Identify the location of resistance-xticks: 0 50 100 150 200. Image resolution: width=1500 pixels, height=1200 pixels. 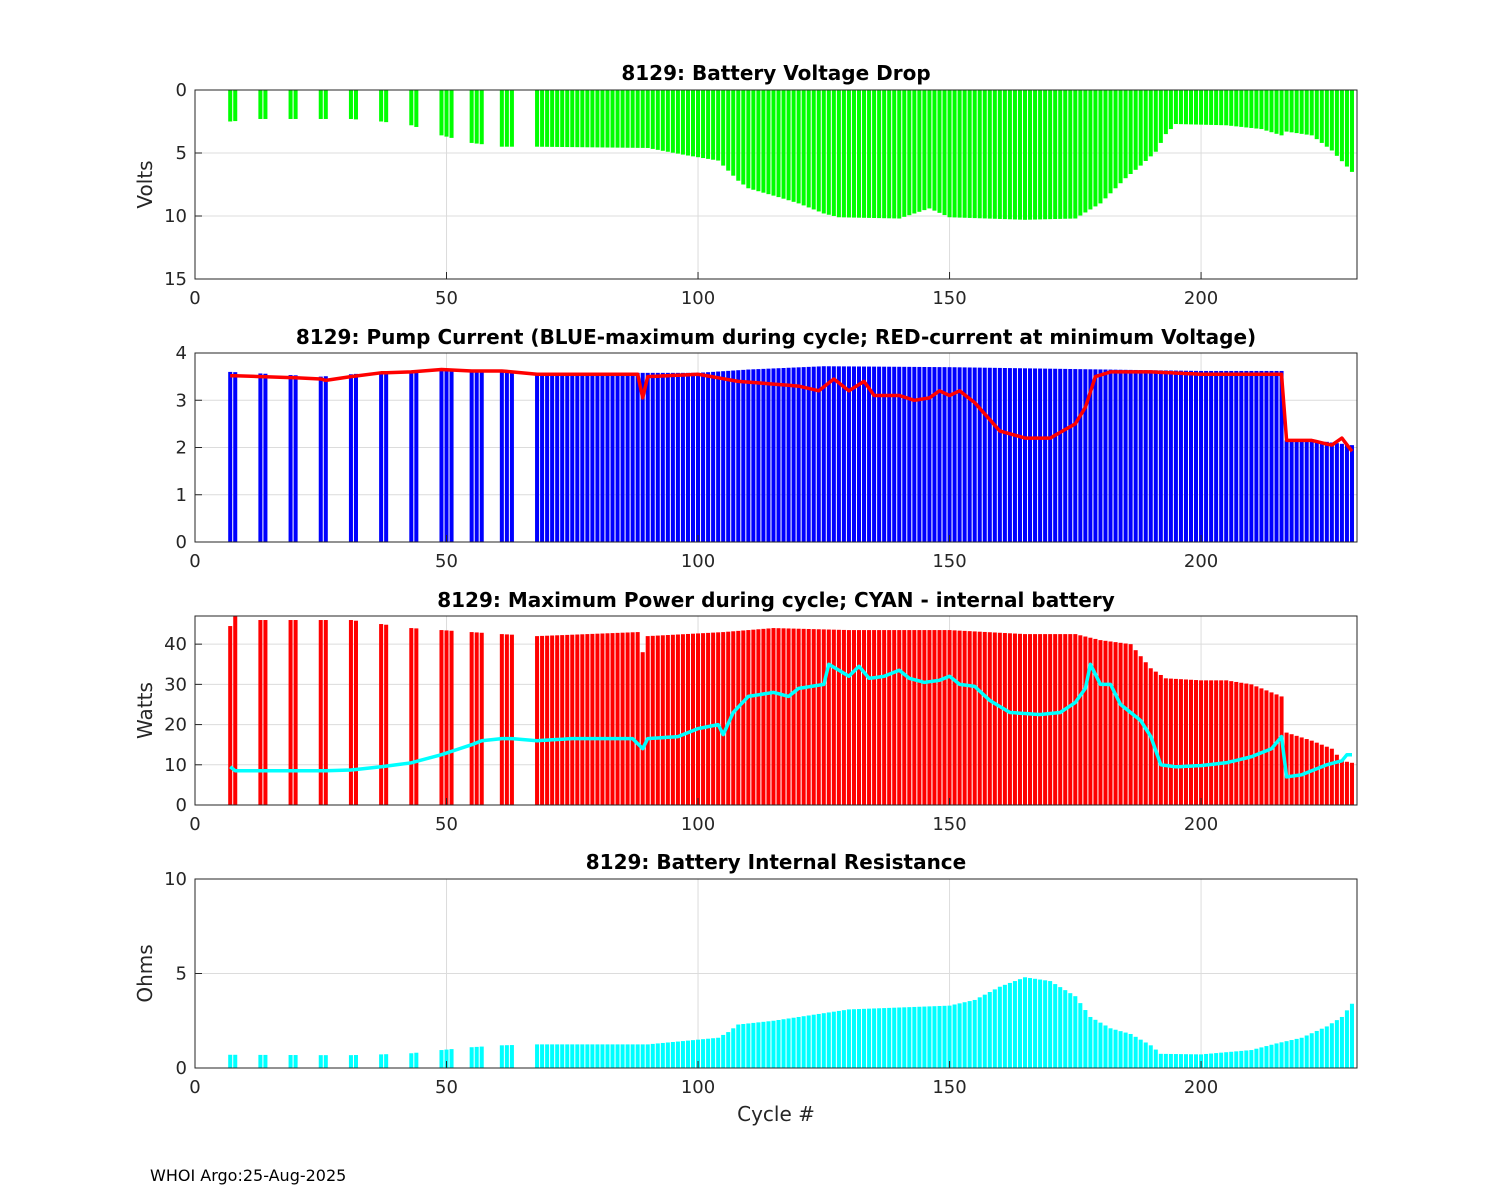
(703, 1079).